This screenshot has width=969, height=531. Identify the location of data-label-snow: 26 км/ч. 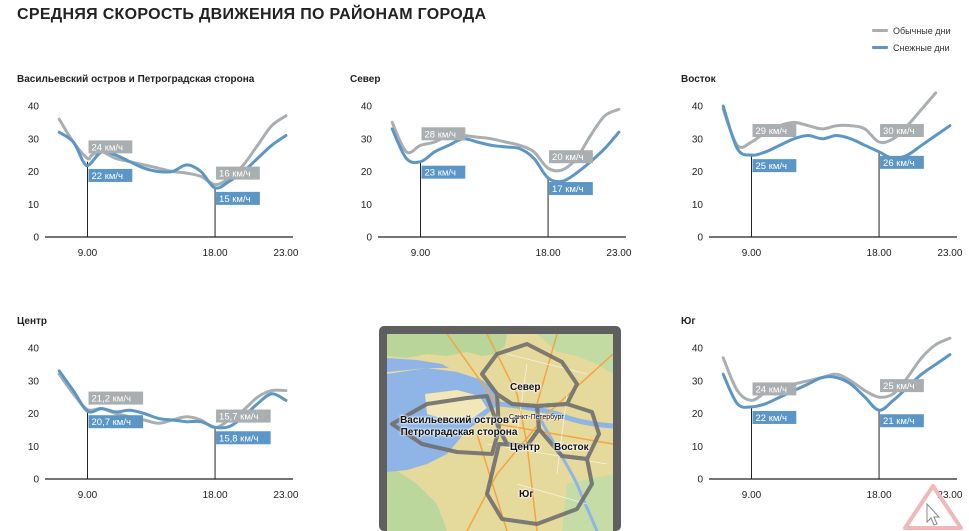
(899, 163).